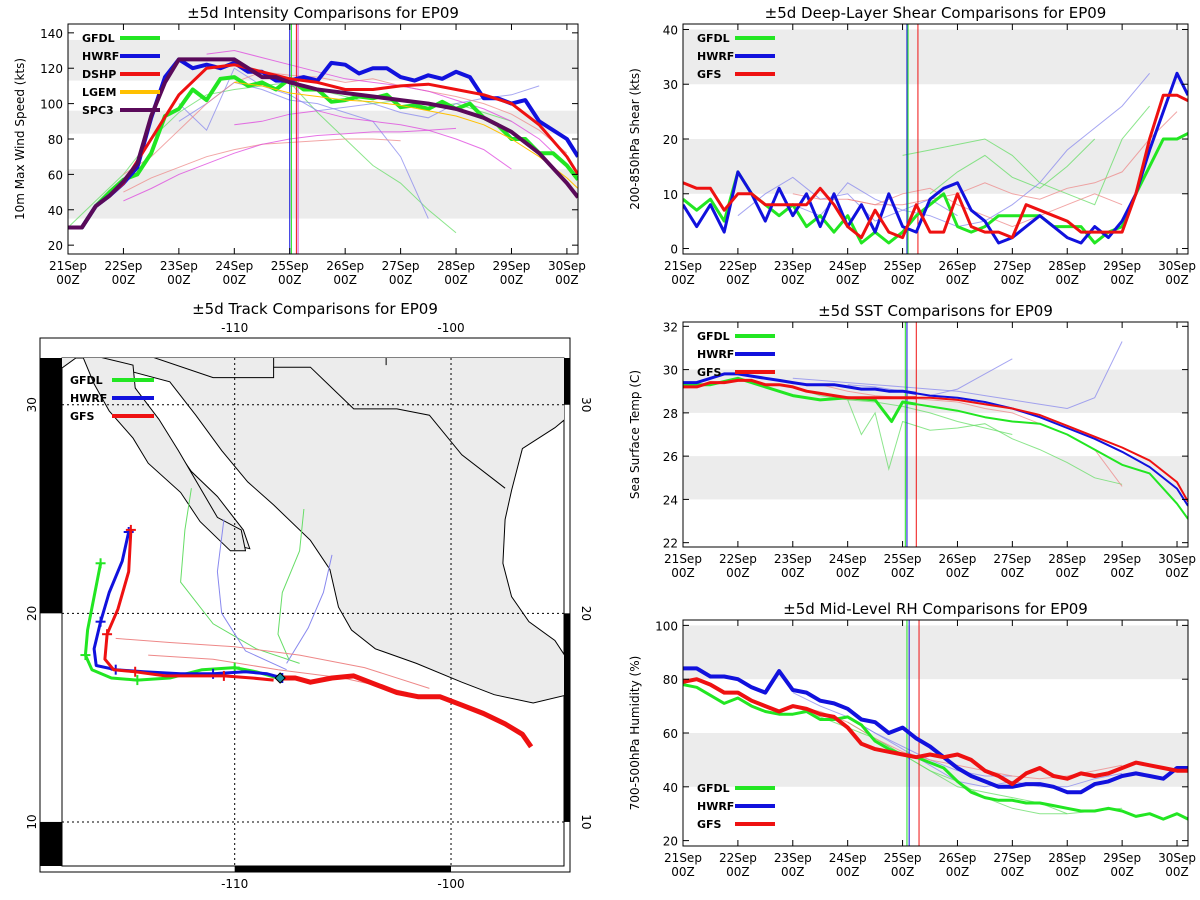 The image size is (1200, 900). Describe the element at coordinates (450, 884) in the screenshot. I see `lon-label-bottom: -100` at that location.